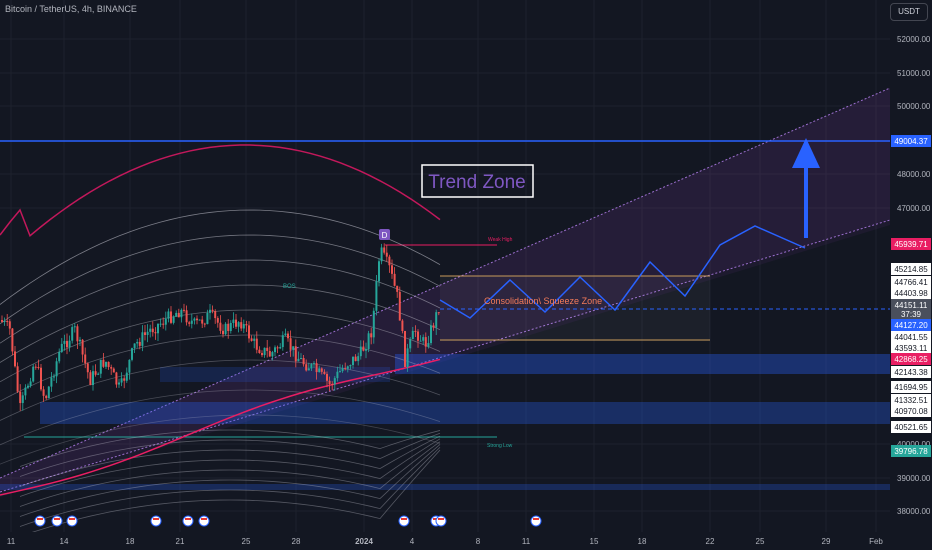 The image size is (932, 550). Describe the element at coordinates (909, 12) in the screenshot. I see `currency-button: USDT` at that location.